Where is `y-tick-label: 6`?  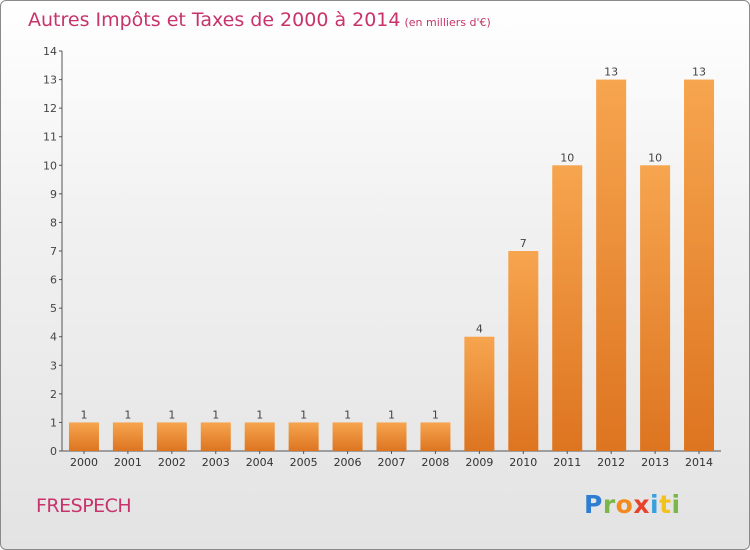 y-tick-label: 6 is located at coordinates (53, 280).